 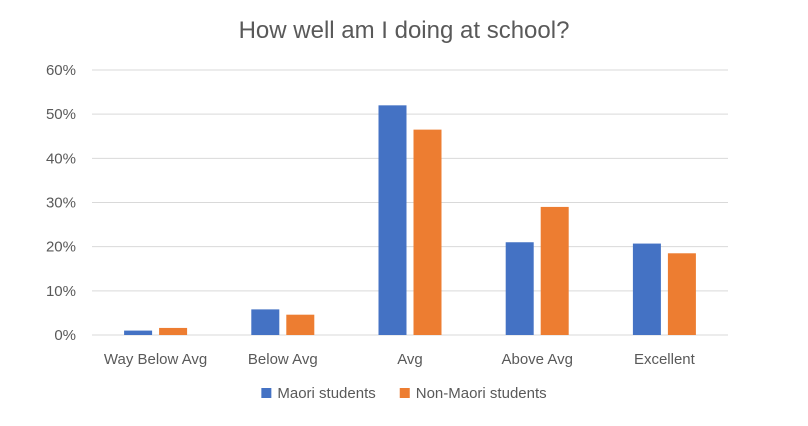 What do you see at coordinates (326, 393) in the screenshot?
I see `legend-label: Maori students` at bounding box center [326, 393].